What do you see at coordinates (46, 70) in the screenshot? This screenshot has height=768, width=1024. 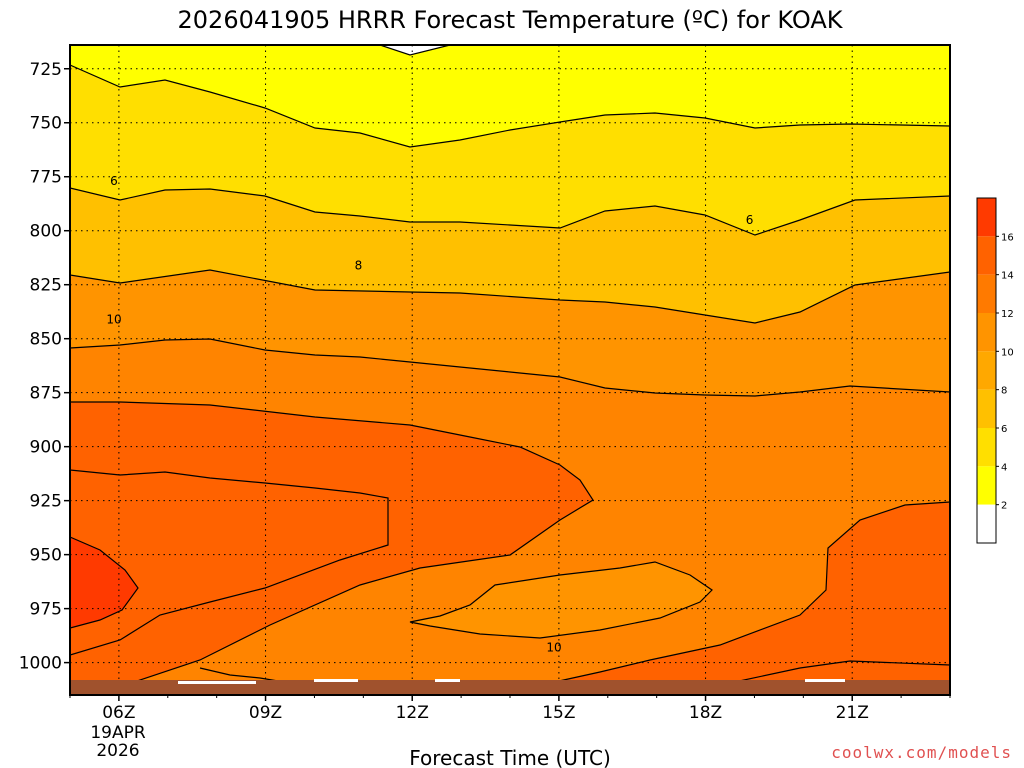 I see `y-tick-label: 725` at bounding box center [46, 70].